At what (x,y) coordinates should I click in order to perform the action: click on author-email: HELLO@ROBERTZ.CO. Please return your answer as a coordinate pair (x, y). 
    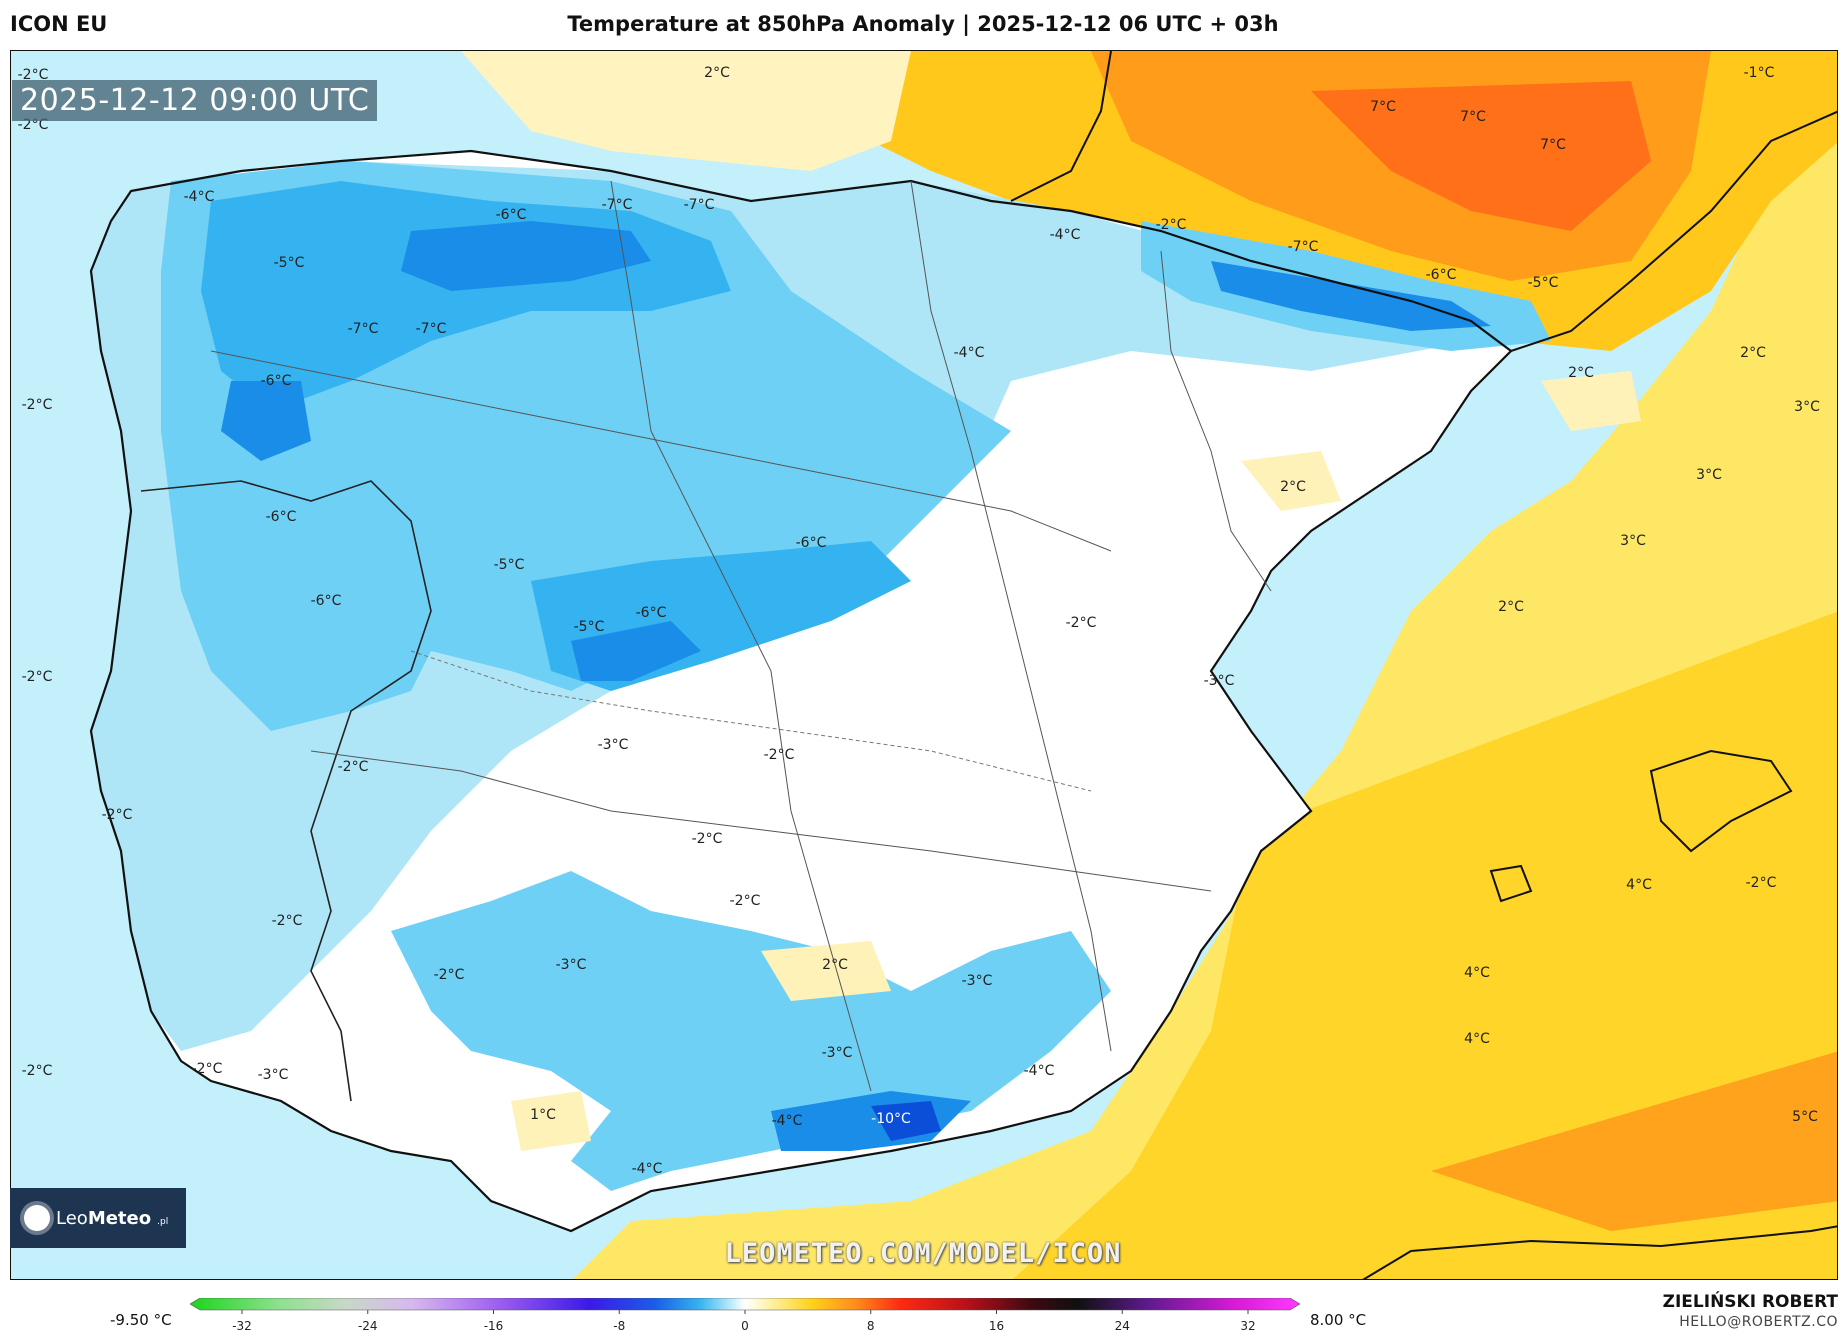
    Looking at the image, I should click on (1758, 1322).